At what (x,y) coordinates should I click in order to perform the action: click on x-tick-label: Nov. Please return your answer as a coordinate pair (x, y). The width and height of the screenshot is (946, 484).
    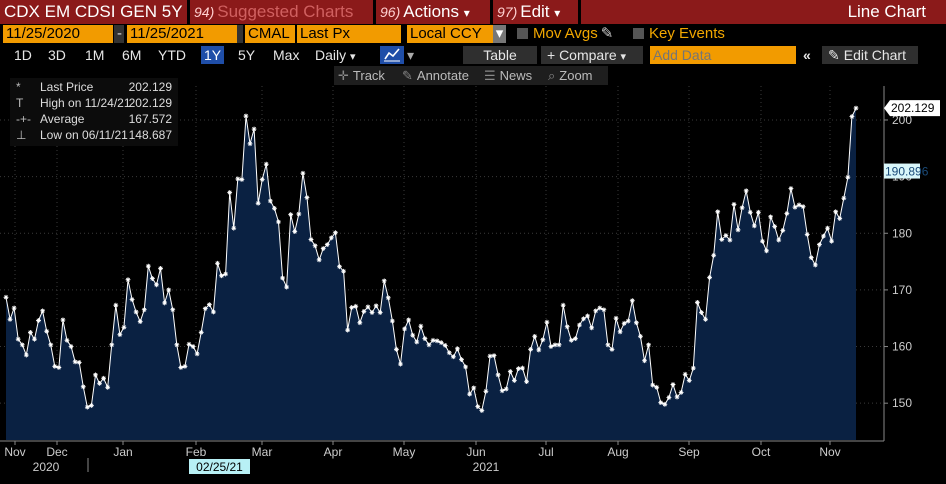
    Looking at the image, I should click on (829, 452).